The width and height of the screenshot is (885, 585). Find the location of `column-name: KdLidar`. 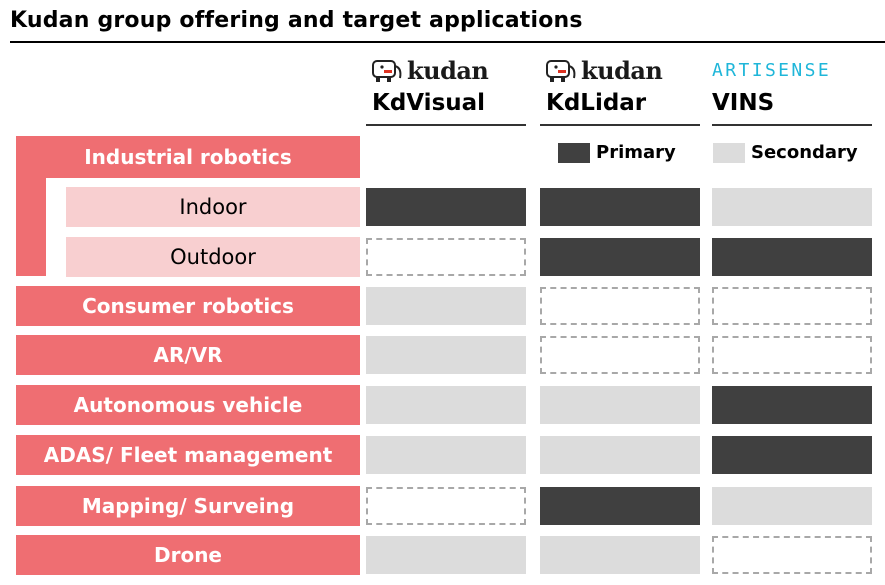

column-name: KdLidar is located at coordinates (596, 103).